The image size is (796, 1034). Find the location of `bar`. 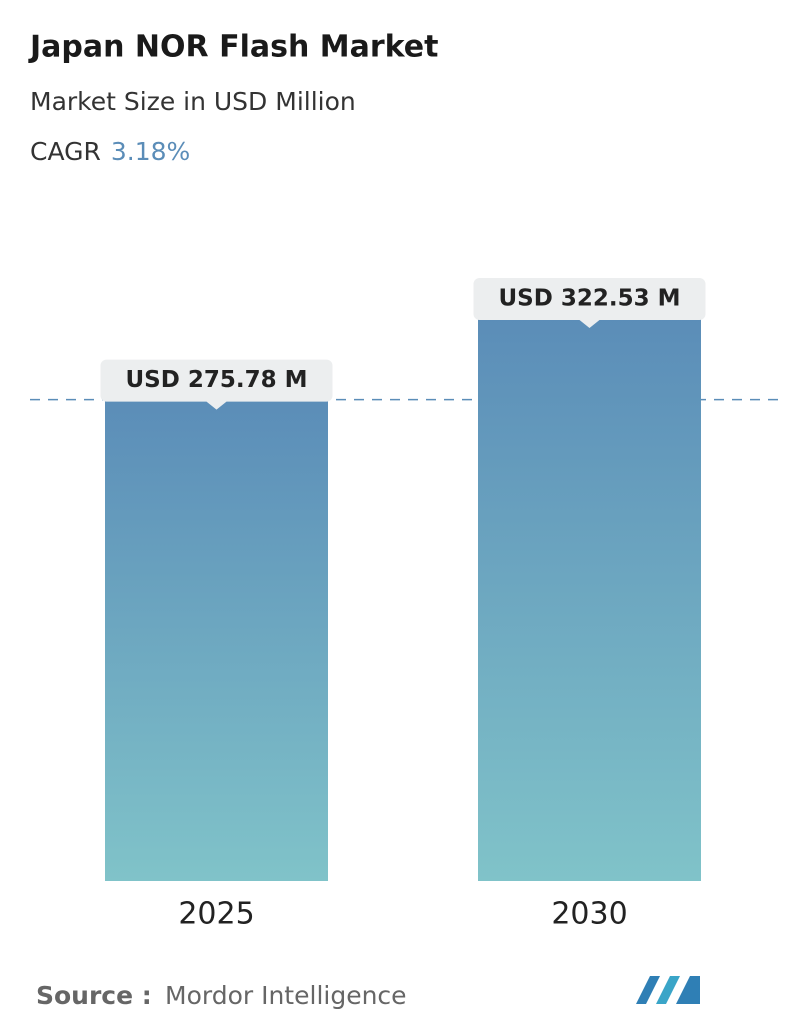

bar is located at coordinates (216, 640).